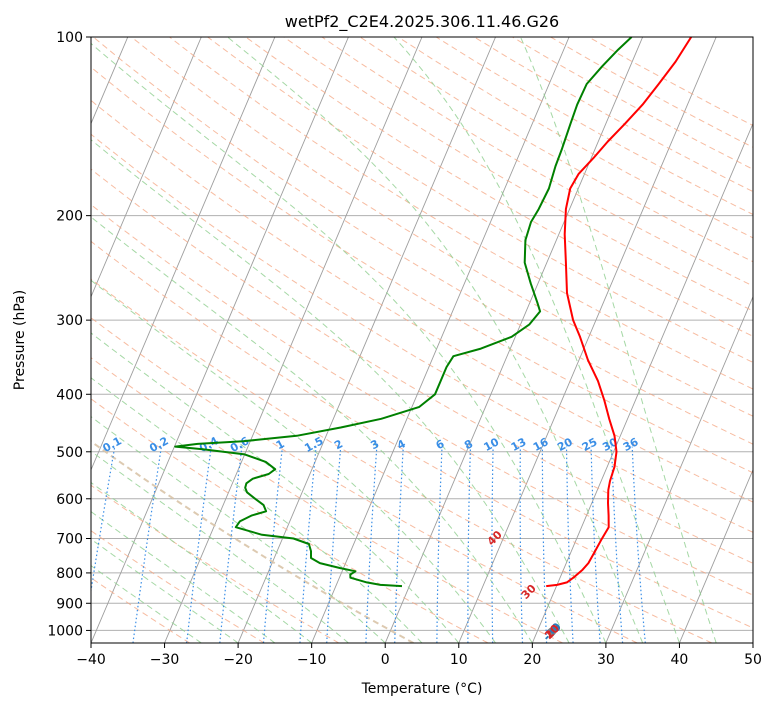 Image resolution: width=775 pixels, height=708 pixels. Describe the element at coordinates (69, 321) in the screenshot. I see `y-tick-label: 300` at that location.